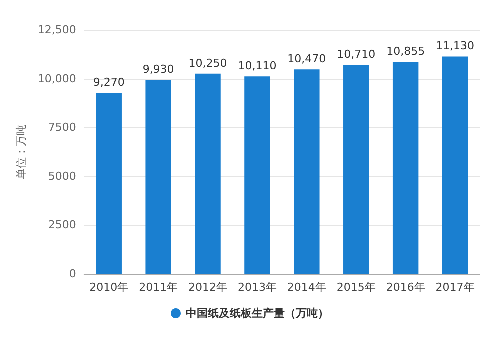 The height and width of the screenshot is (362, 500). What do you see at coordinates (356, 54) in the screenshot?
I see `data-label: 10,710` at bounding box center [356, 54].